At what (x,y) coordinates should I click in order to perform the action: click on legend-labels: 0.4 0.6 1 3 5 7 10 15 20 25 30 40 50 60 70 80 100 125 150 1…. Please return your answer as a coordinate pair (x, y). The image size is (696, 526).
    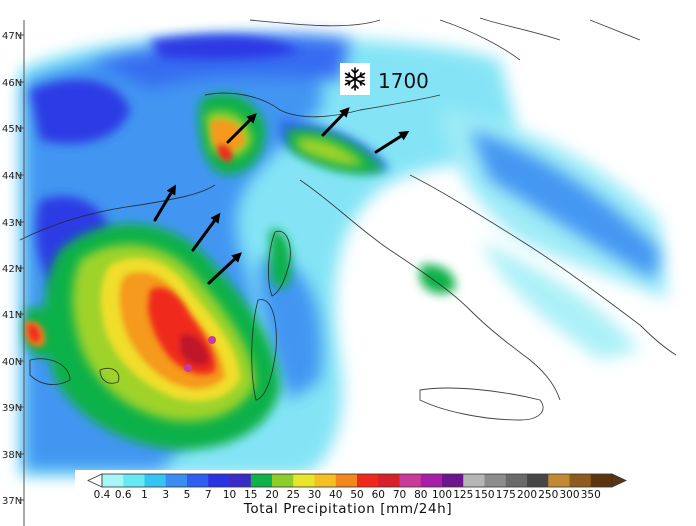
    Looking at the image, I should click on (347, 495).